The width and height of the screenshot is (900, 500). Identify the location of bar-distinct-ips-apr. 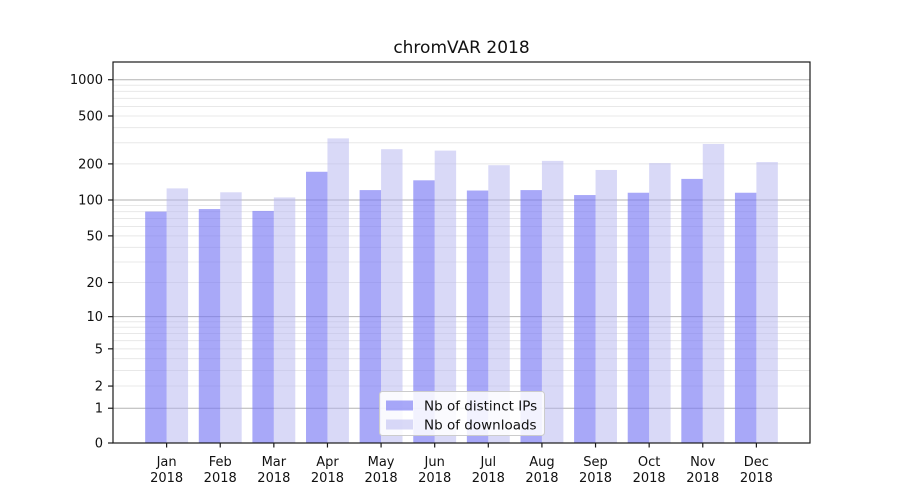
(317, 307).